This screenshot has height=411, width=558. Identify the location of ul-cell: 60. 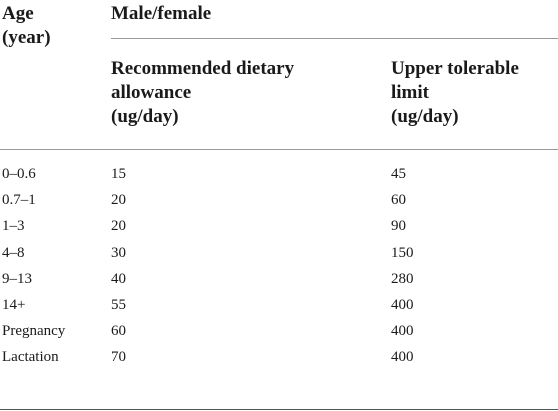
(398, 200).